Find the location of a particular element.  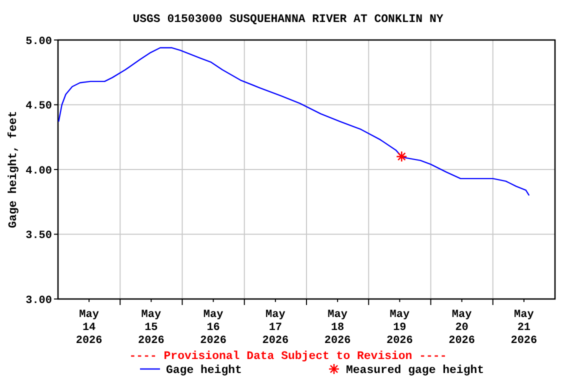

y-tick-label: 4.00 is located at coordinates (39, 171).